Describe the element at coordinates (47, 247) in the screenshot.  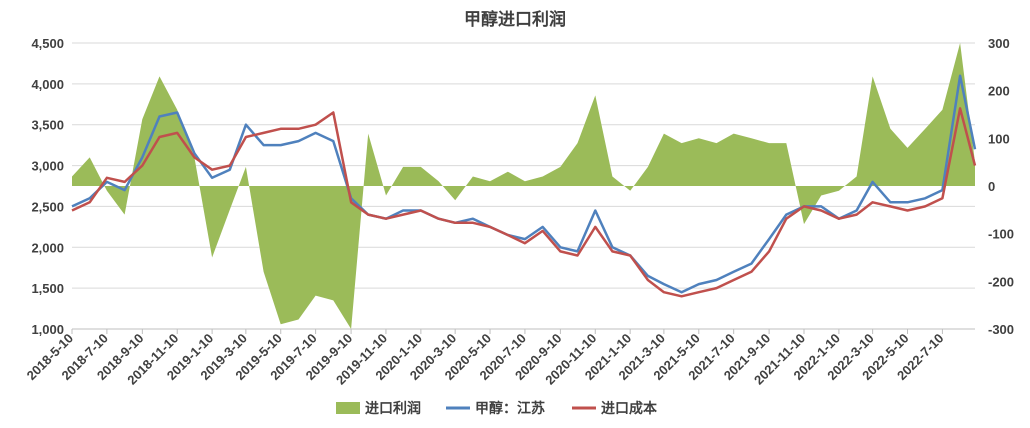
I see `y-left-tick-2: 2,000` at that location.